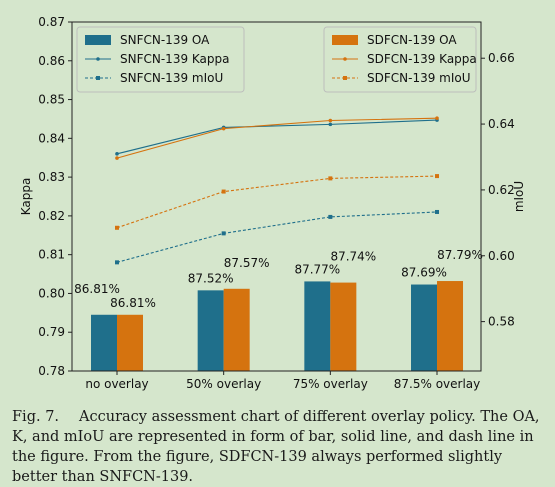 This screenshot has height=487, width=555. Describe the element at coordinates (36, 417) in the screenshot. I see `caption-label: Fig. 7.` at that location.